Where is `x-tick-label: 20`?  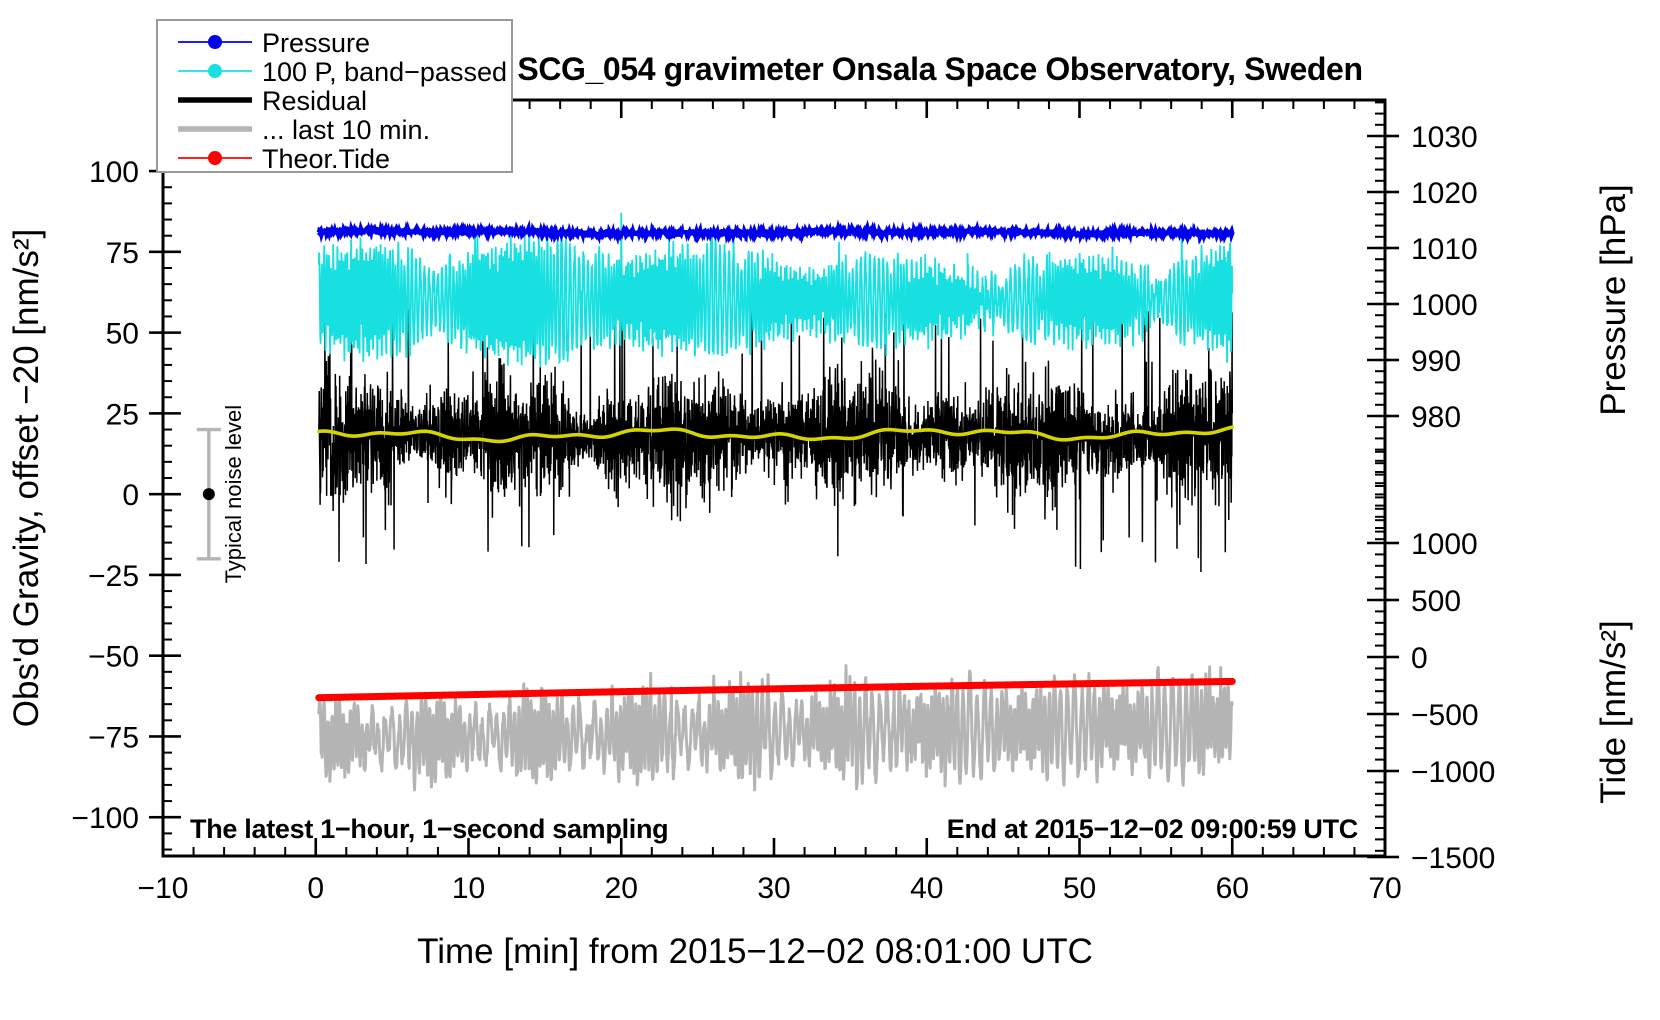
x-tick-label: 20 is located at coordinates (621, 888).